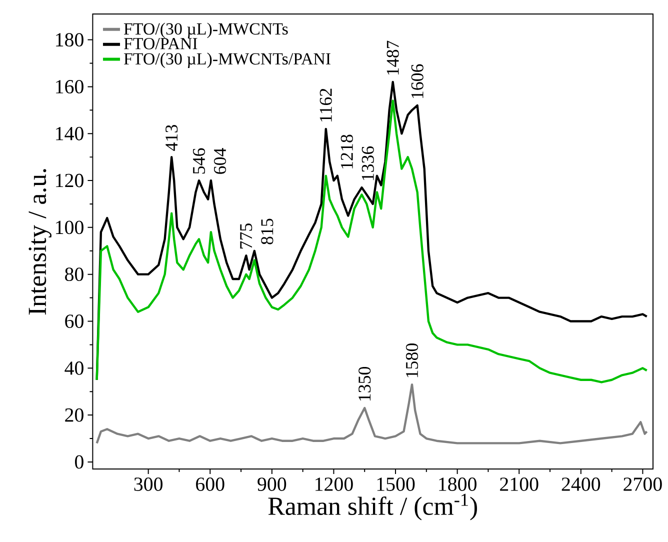 The width and height of the screenshot is (668, 542). I want to click on annotation: 1580, so click(412, 361).